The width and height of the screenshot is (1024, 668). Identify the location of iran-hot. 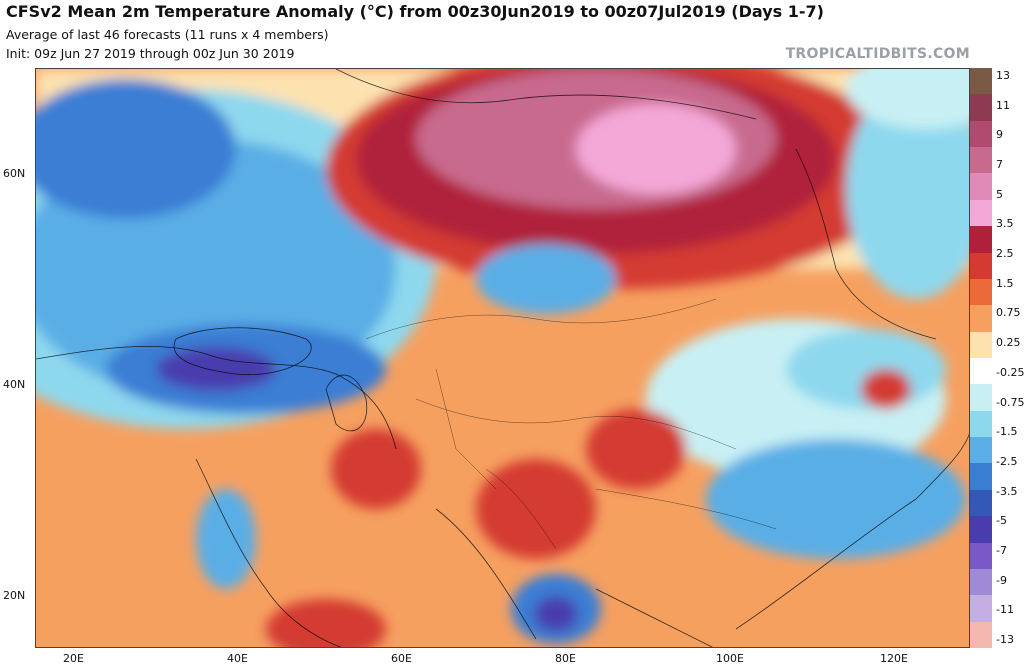
(376, 469).